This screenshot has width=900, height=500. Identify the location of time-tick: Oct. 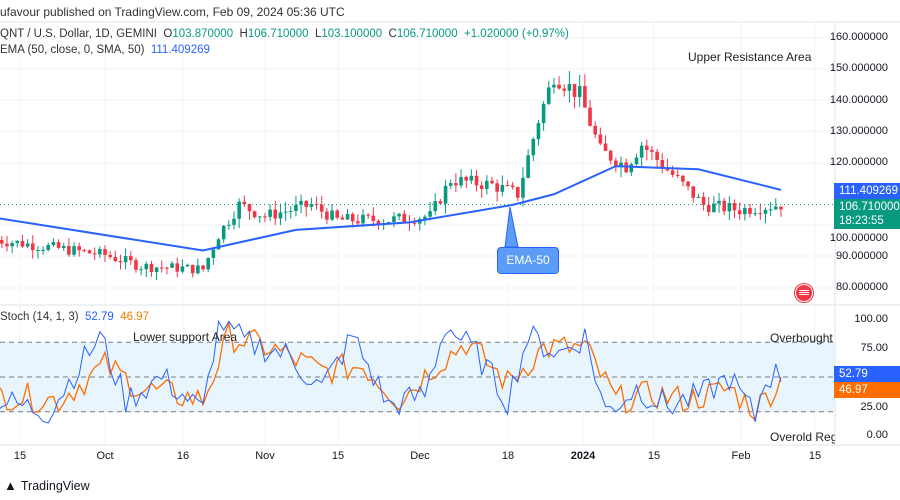
(105, 456).